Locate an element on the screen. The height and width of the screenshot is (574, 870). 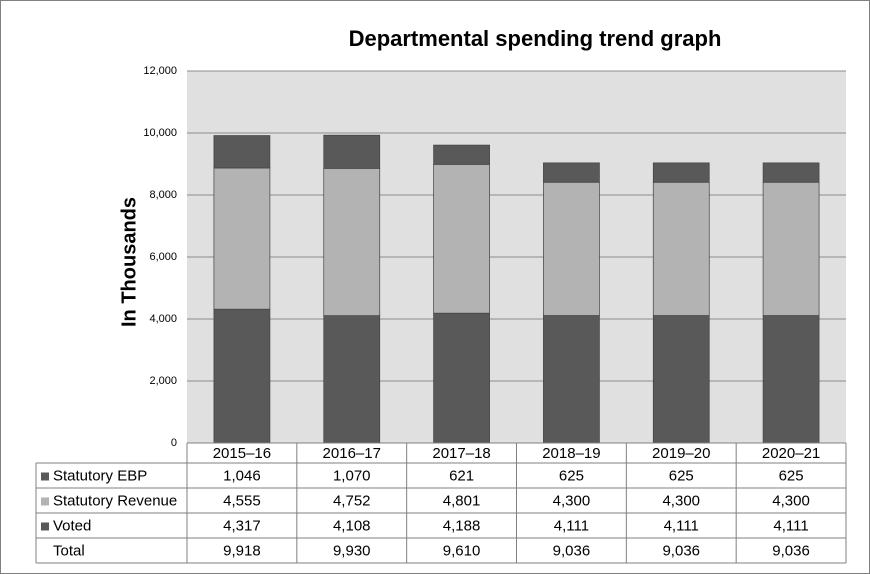
x-tick-label: 2016–17 is located at coordinates (352, 453).